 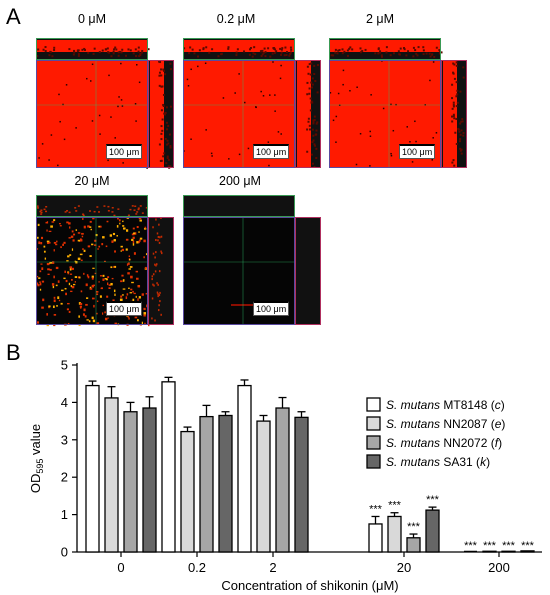 What do you see at coordinates (64, 477) in the screenshot?
I see `y-tick-label: 2` at bounding box center [64, 477].